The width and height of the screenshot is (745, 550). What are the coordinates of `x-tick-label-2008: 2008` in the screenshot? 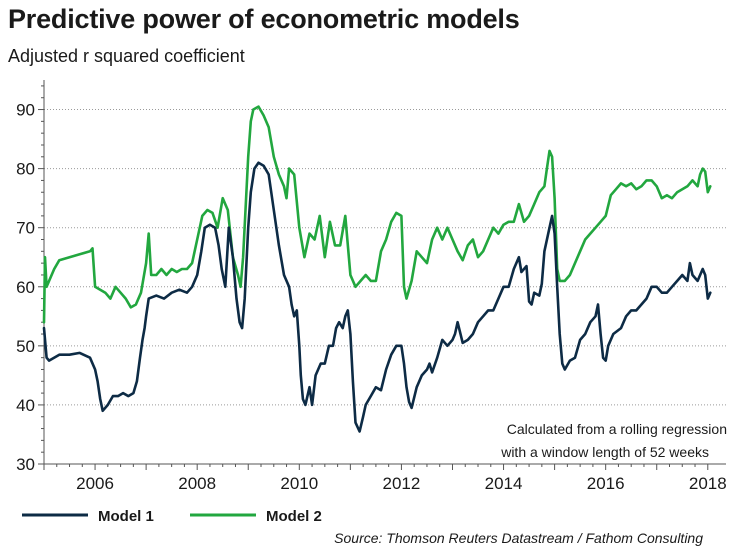 It's located at (197, 483).